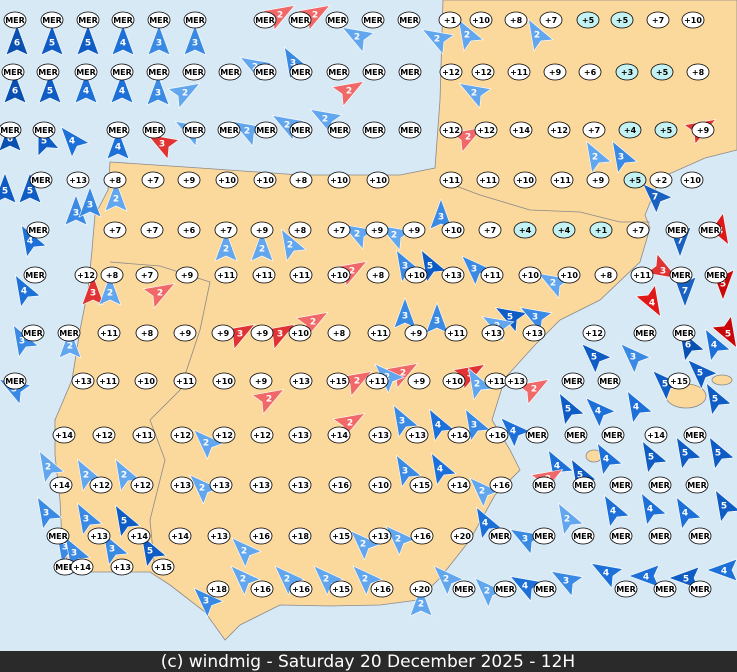 This screenshot has width=737, height=672. Describe the element at coordinates (422, 536) in the screenshot. I see `station-label: +16` at that location.